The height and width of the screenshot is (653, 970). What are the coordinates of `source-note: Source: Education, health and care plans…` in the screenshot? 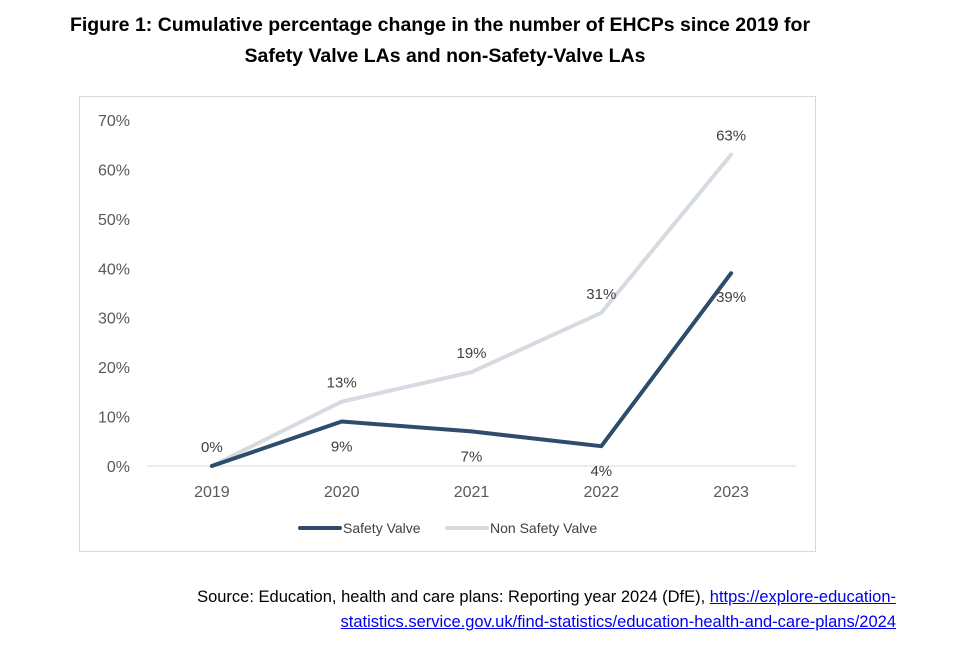 It's located at (546, 610).